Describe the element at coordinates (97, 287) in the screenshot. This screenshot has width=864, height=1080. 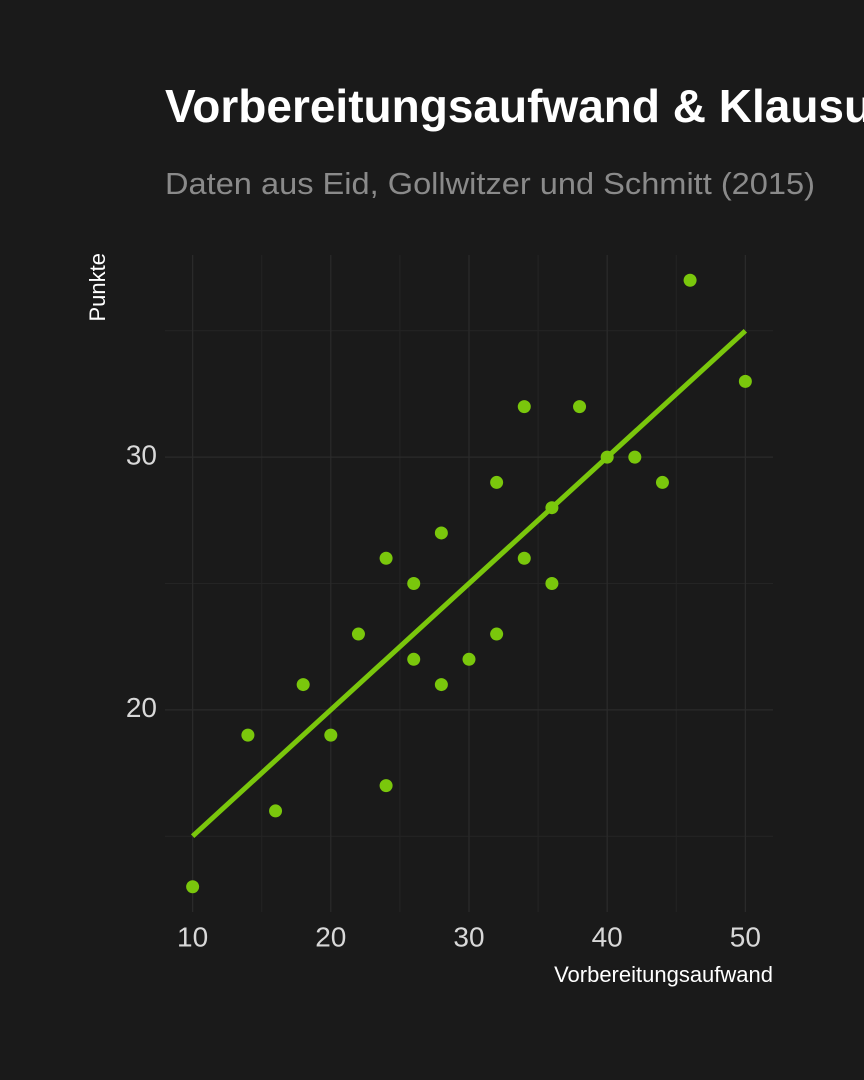
I see `y-axis-label: Punkte` at that location.